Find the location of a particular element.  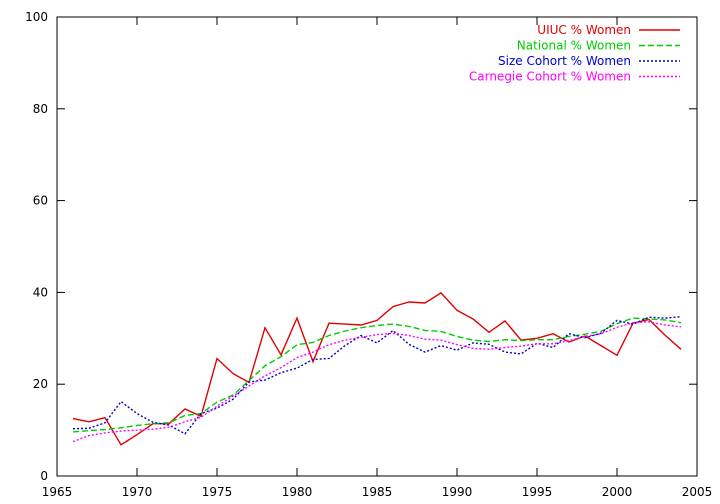

legend-label-carnegie-cohort-women: Carnegie Cohort % Women is located at coordinates (550, 77).